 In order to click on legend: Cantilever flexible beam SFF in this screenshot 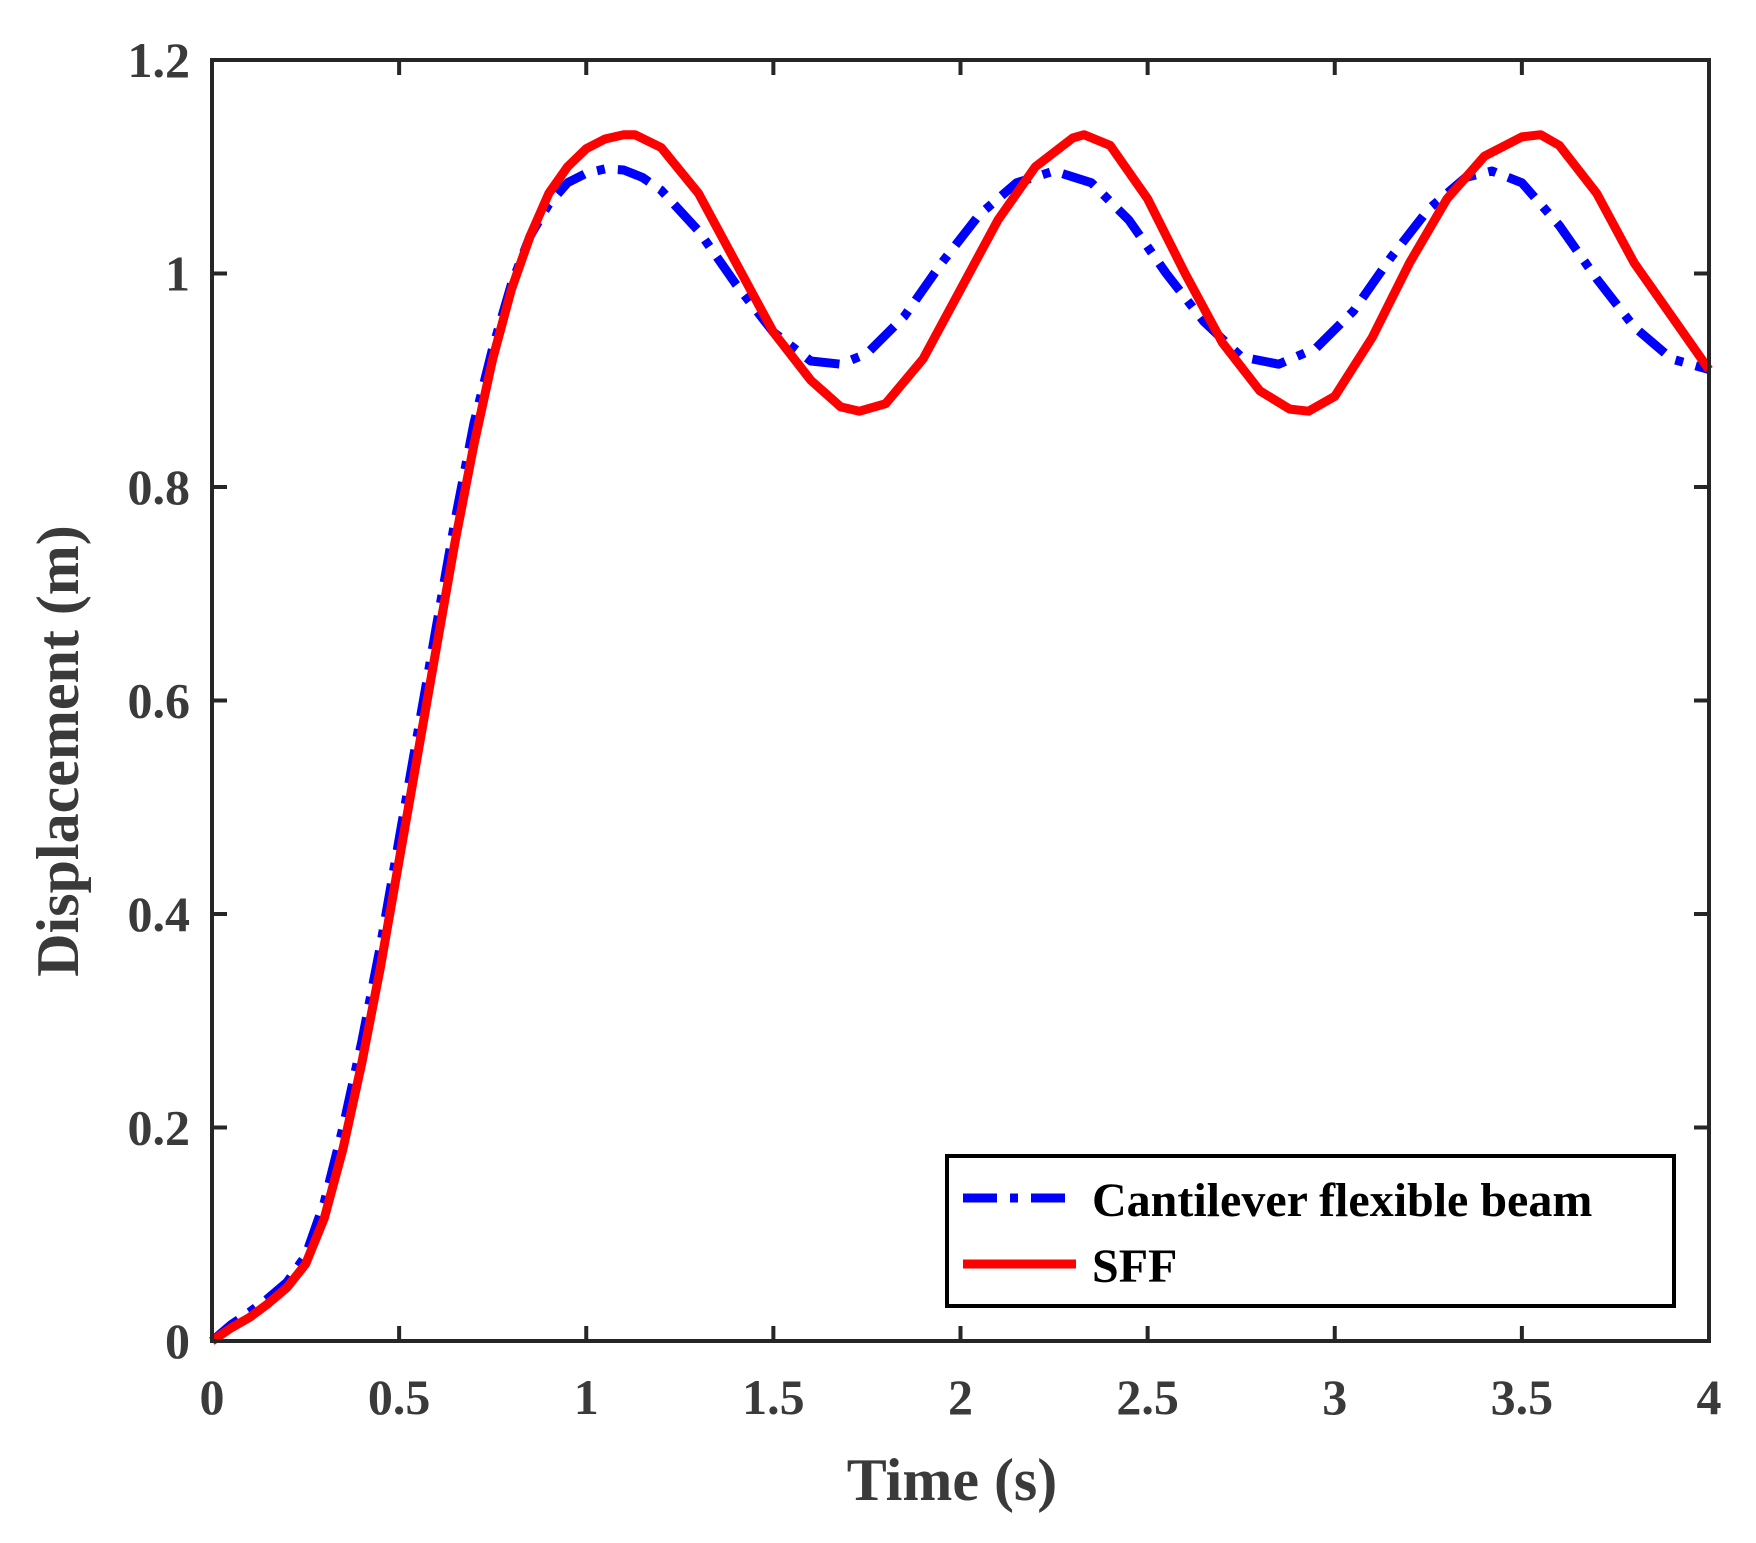, I will do `click(1310, 1231)`.